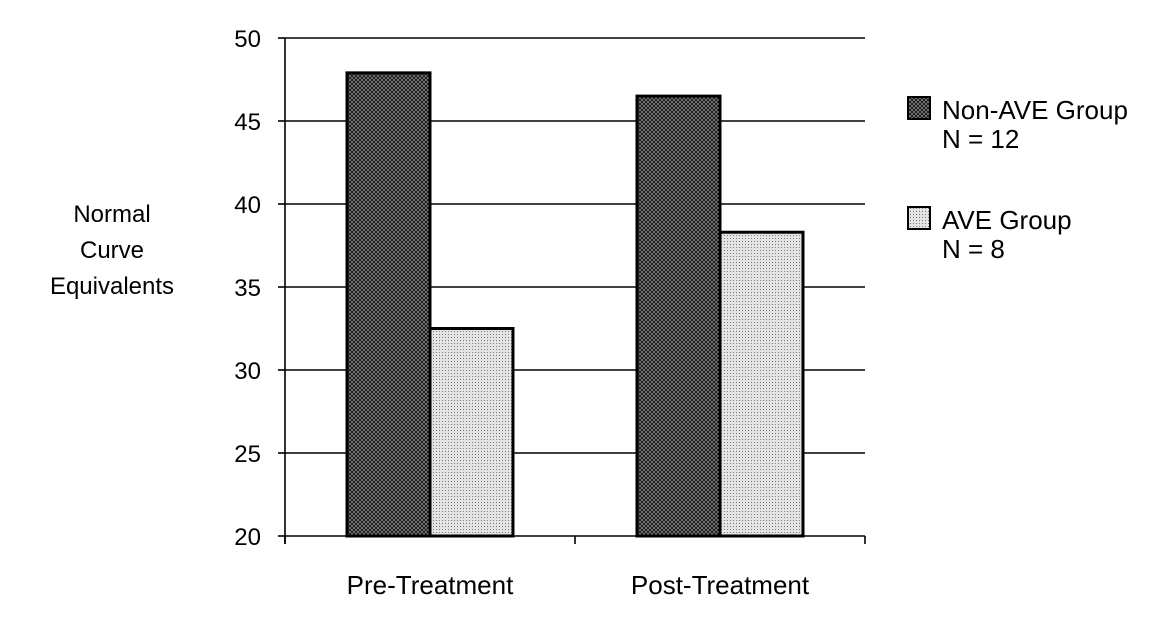 This screenshot has height=624, width=1172. Describe the element at coordinates (980, 139) in the screenshot. I see `legend-sublabel: N = 12` at that location.